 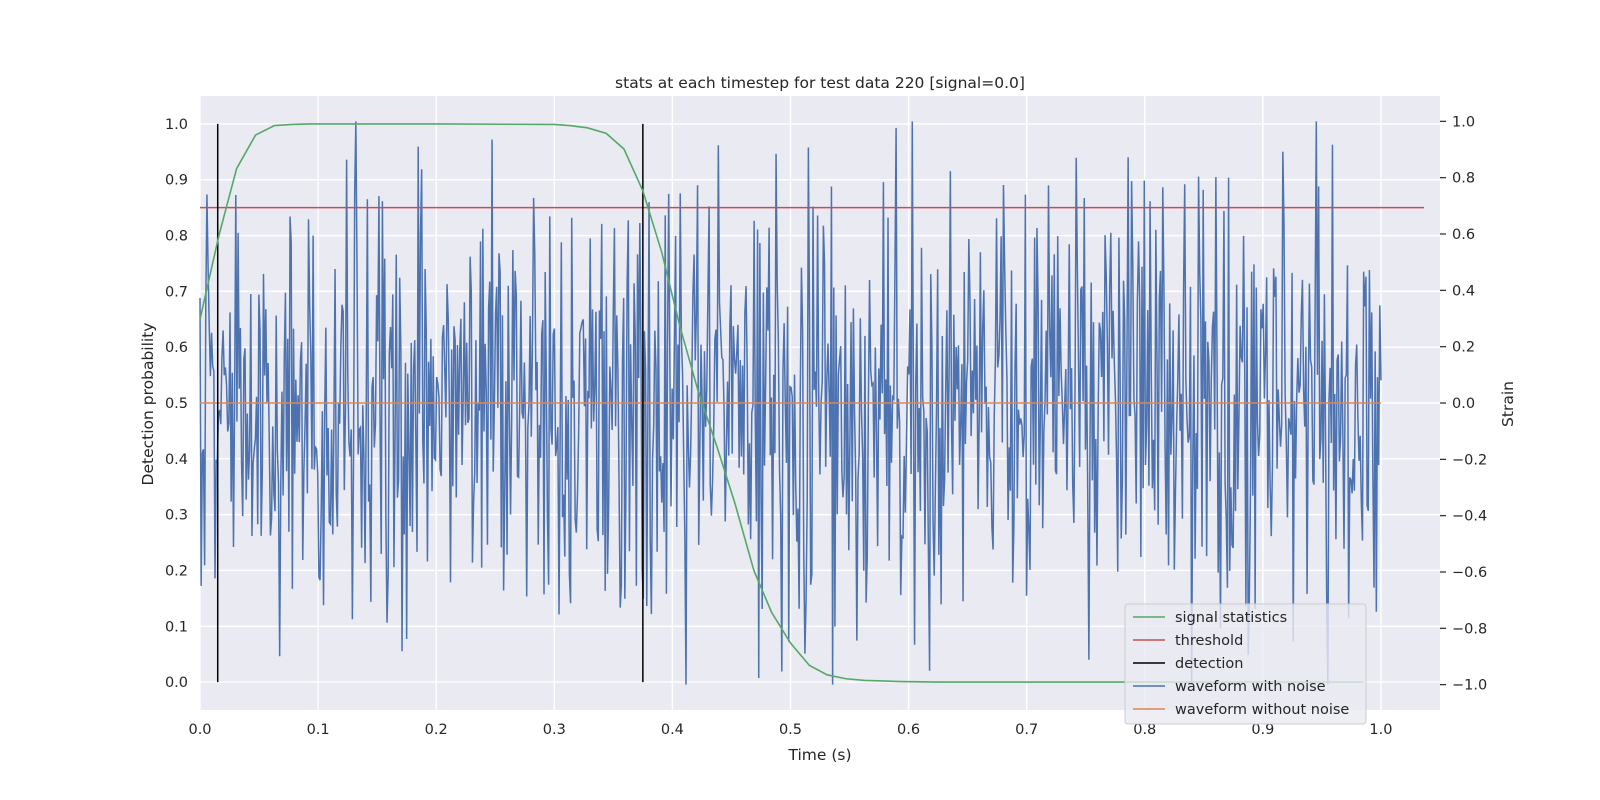 I want to click on x-tick-label: 0.3, so click(x=554, y=730).